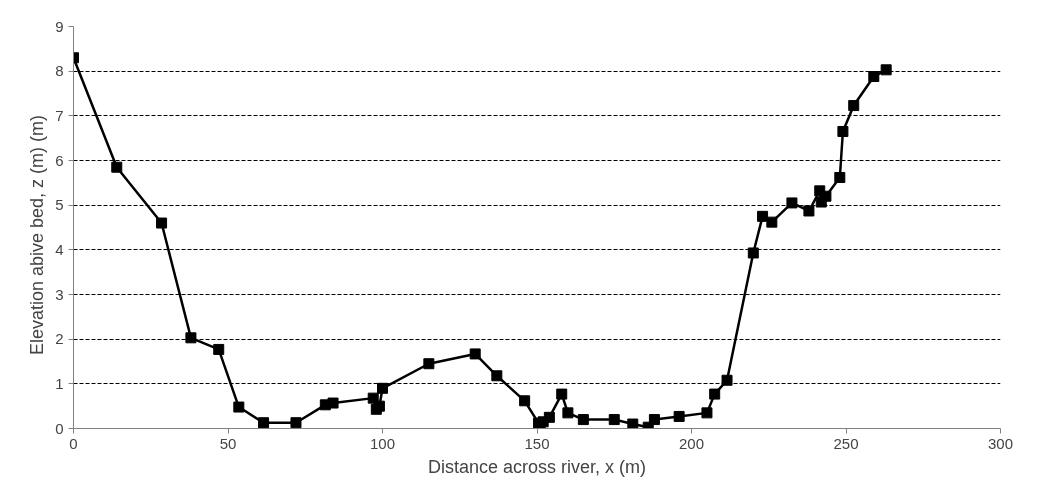  Describe the element at coordinates (37, 235) in the screenshot. I see `y-axis-title: Elevation abive bed, z (m) (m)` at that location.